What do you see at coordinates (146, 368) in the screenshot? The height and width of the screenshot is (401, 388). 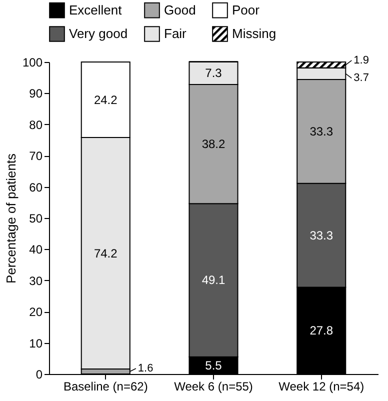 I see `data-label: 1.6` at bounding box center [146, 368].